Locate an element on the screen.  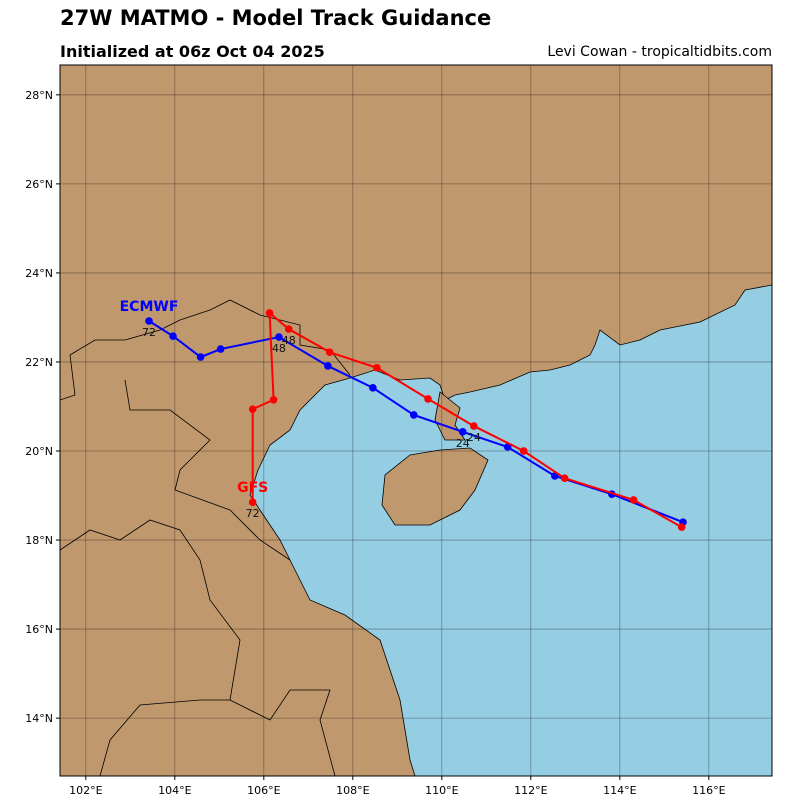
model-label: ECMWF is located at coordinates (149, 307).